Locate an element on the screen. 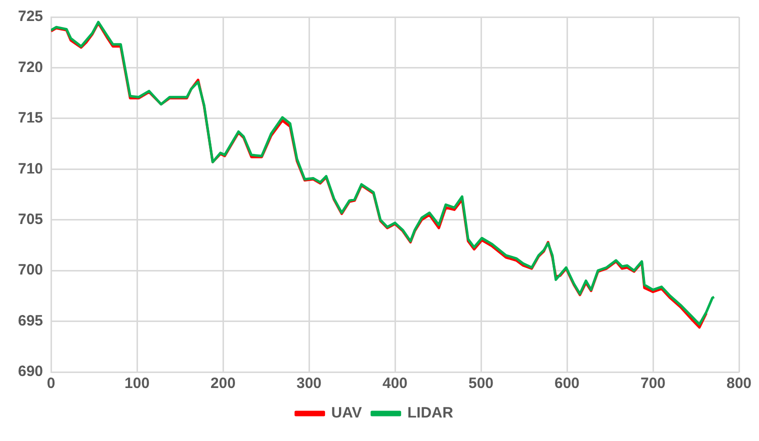  x-tick-label: 0 is located at coordinates (51, 383).